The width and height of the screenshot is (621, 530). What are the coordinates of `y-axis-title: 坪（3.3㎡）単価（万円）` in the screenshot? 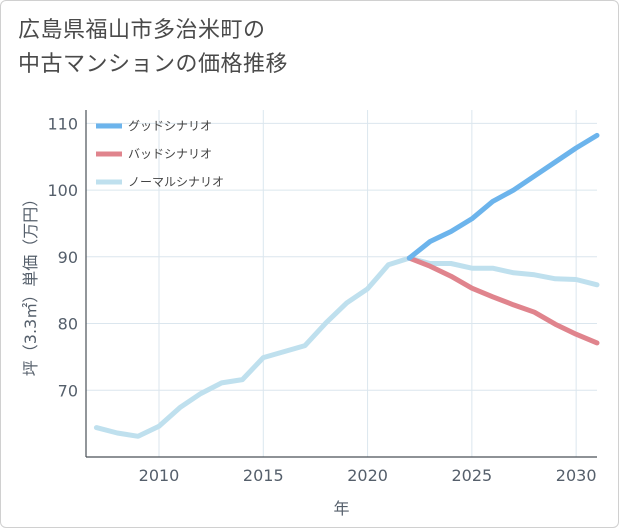 It's located at (30, 283).